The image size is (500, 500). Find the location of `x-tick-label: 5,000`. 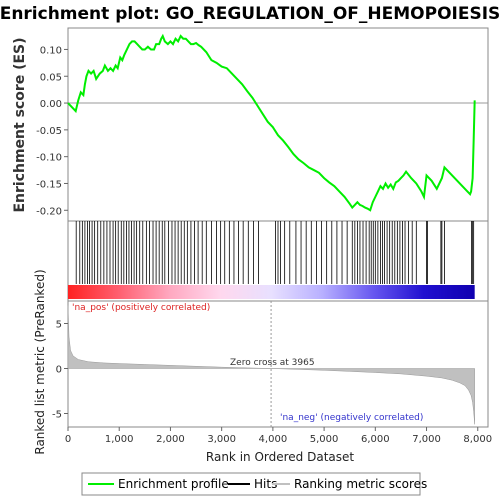

x-tick-label: 5,000 is located at coordinates (324, 439).